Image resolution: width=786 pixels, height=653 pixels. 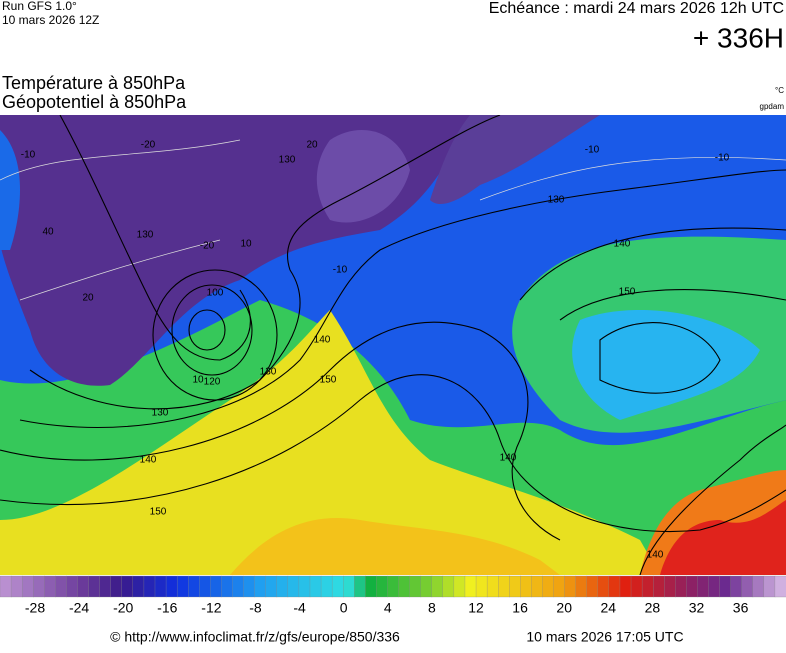 I want to click on contour-label: -20, so click(x=148, y=145).